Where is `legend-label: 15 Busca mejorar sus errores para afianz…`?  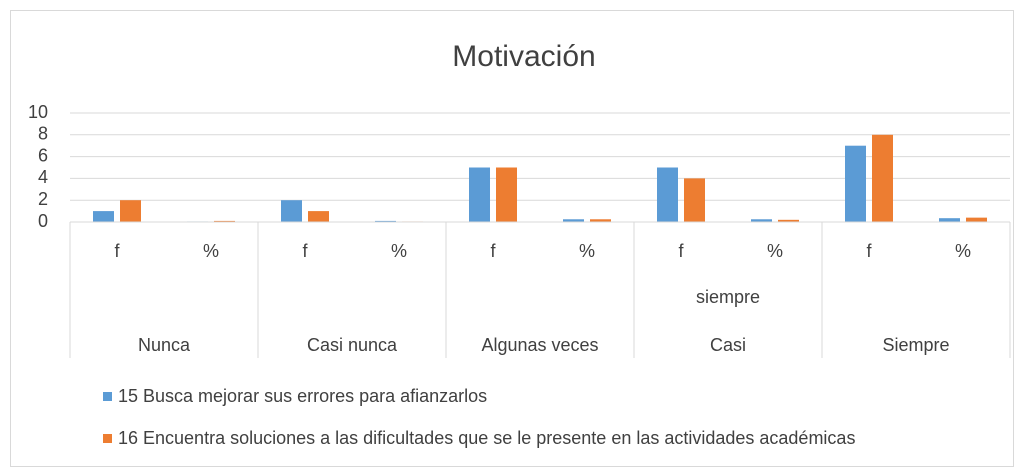 legend-label: 15 Busca mejorar sus errores para afianz… is located at coordinates (302, 396).